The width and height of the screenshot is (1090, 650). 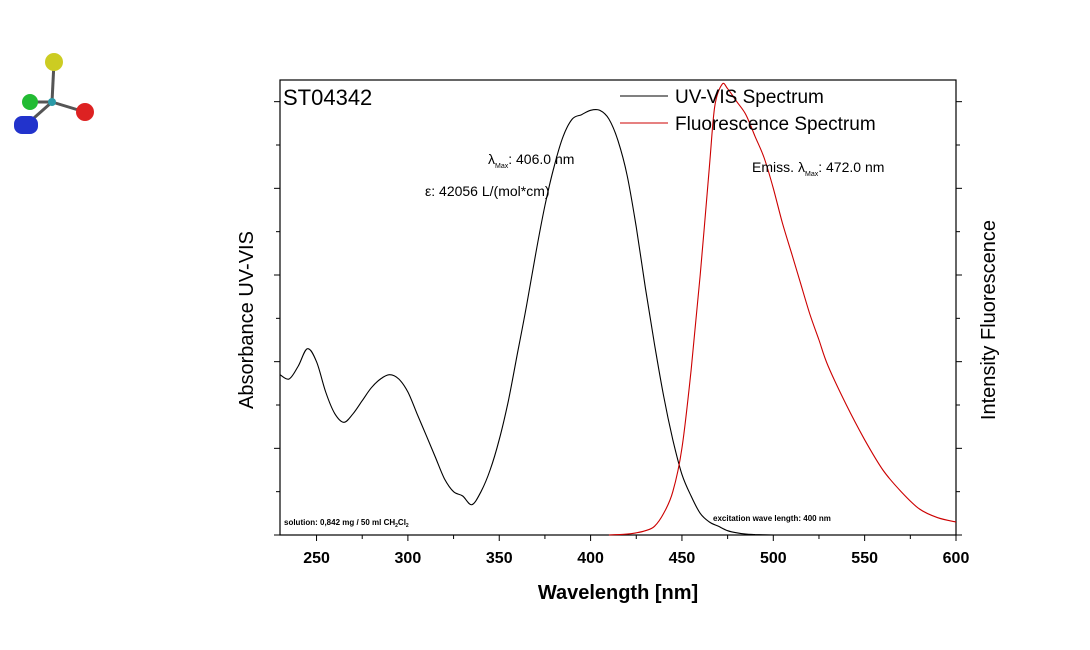 What do you see at coordinates (618, 593) in the screenshot?
I see `x-axis-label: Wavelength [nm]` at bounding box center [618, 593].